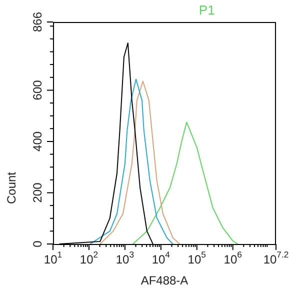 This screenshot has height=296, width=290. Describe the element at coordinates (37, 90) in the screenshot. I see `y-tick-label: 600` at that location.